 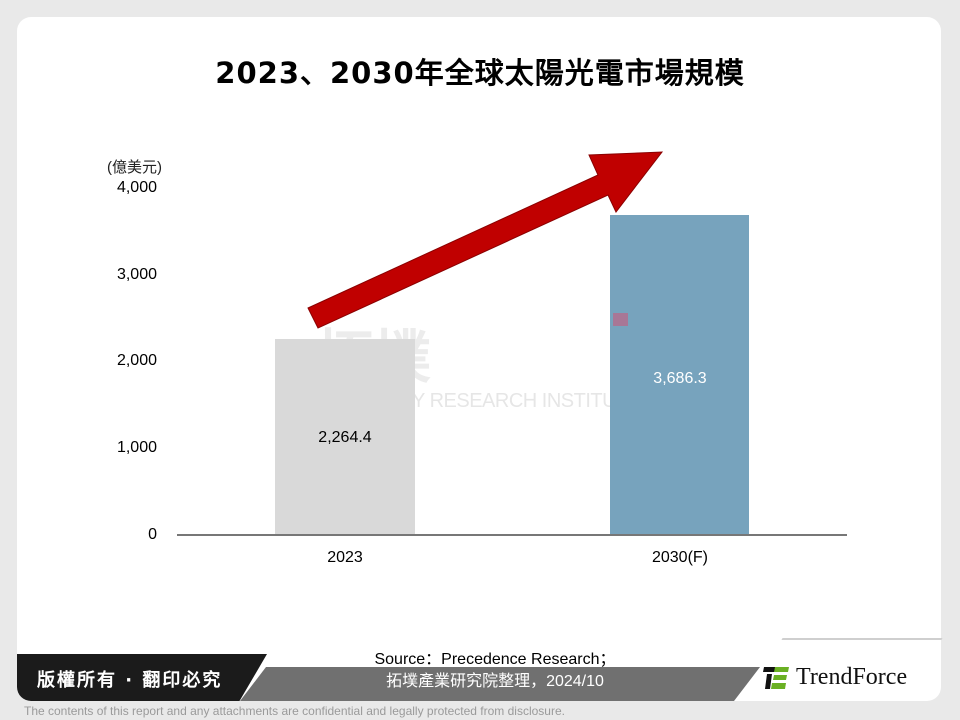 What do you see at coordinates (680, 557) in the screenshot?
I see `x-tick: 2030(F)` at bounding box center [680, 557].